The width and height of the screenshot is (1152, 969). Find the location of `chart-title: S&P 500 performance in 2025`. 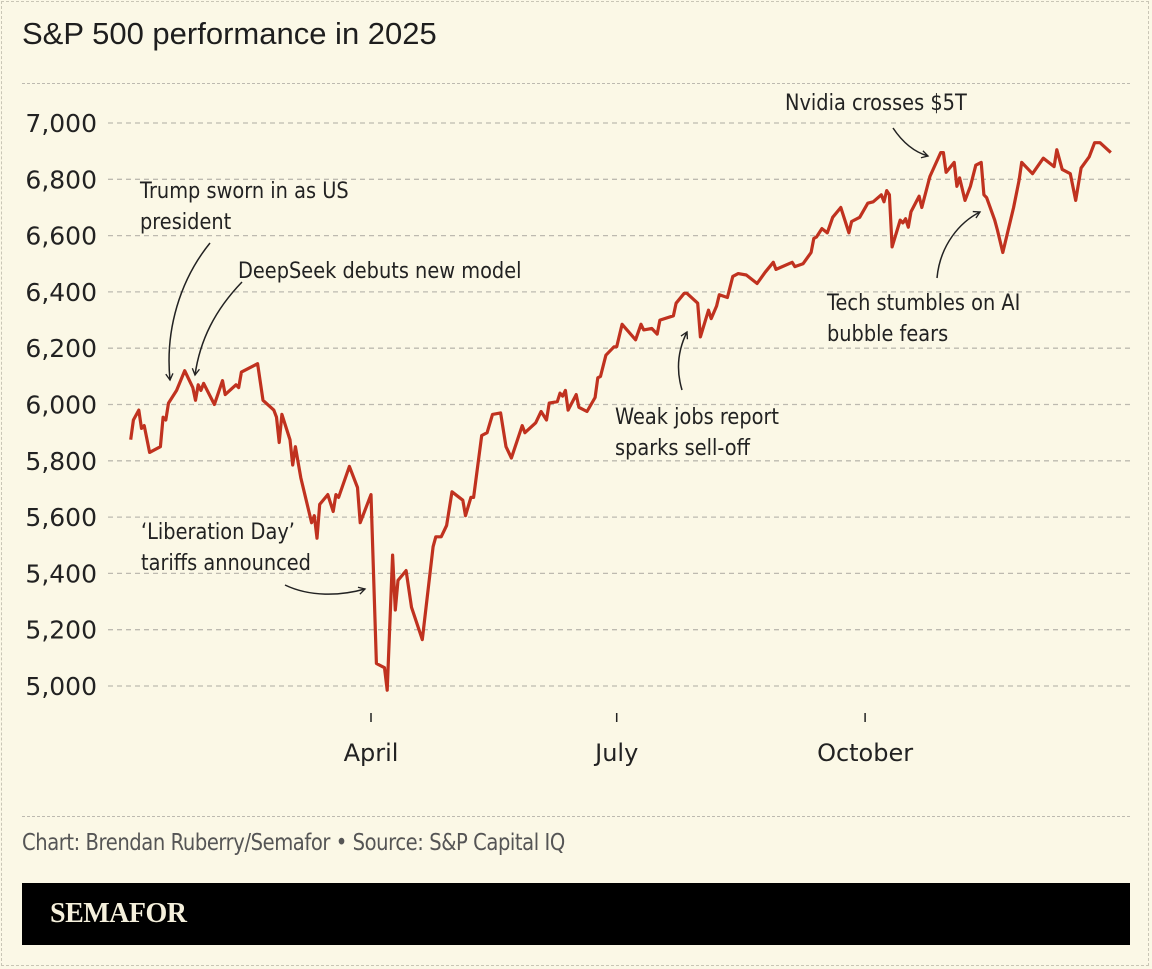

chart-title: S&P 500 performance in 2025 is located at coordinates (229, 33).